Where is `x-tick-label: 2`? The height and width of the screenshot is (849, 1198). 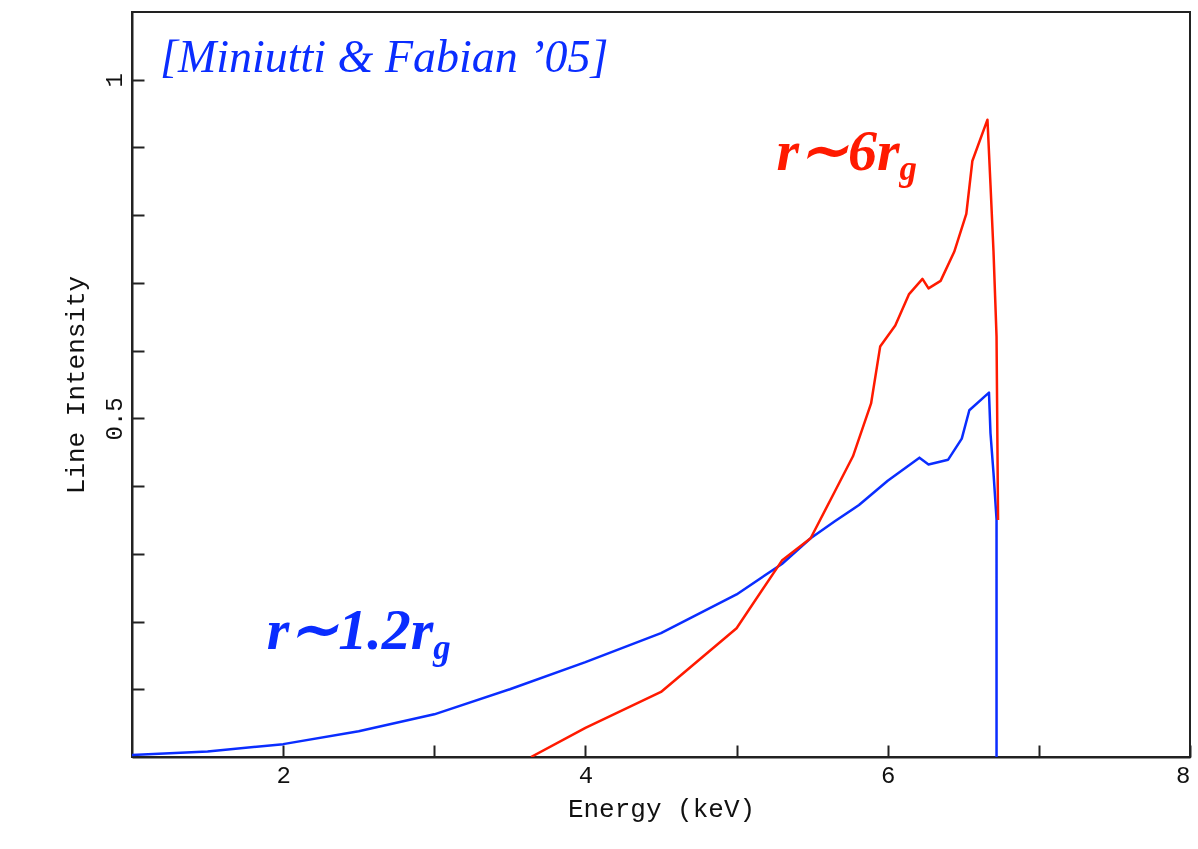 x-tick-label: 2 is located at coordinates (283, 776).